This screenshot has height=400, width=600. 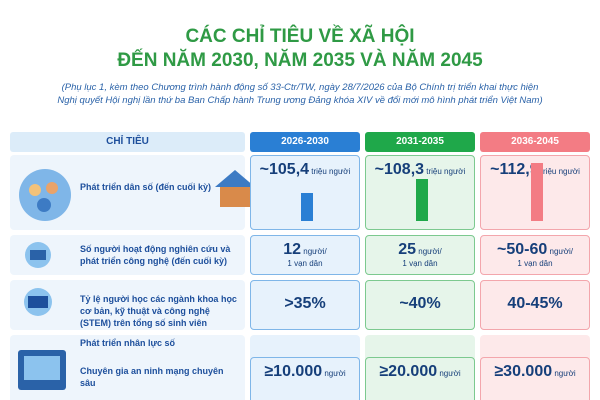 What do you see at coordinates (128, 343) in the screenshot?
I see `row-label: Phát triển nhân lực số` at bounding box center [128, 343].